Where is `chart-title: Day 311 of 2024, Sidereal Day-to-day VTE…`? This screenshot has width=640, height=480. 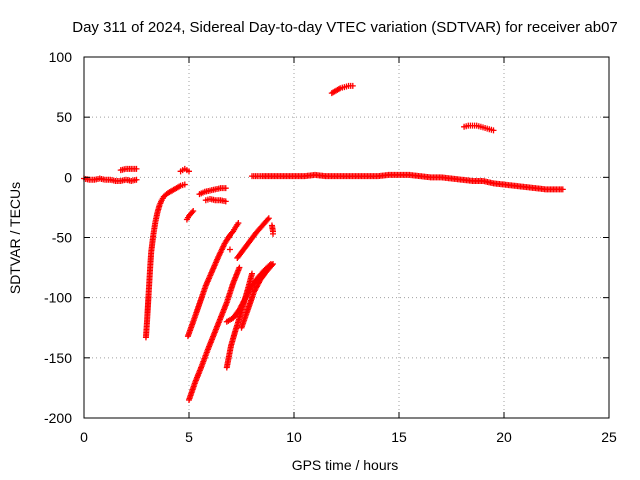
chart-title: Day 311 of 2024, Sidereal Day-to-day VTE… is located at coordinates (345, 27).